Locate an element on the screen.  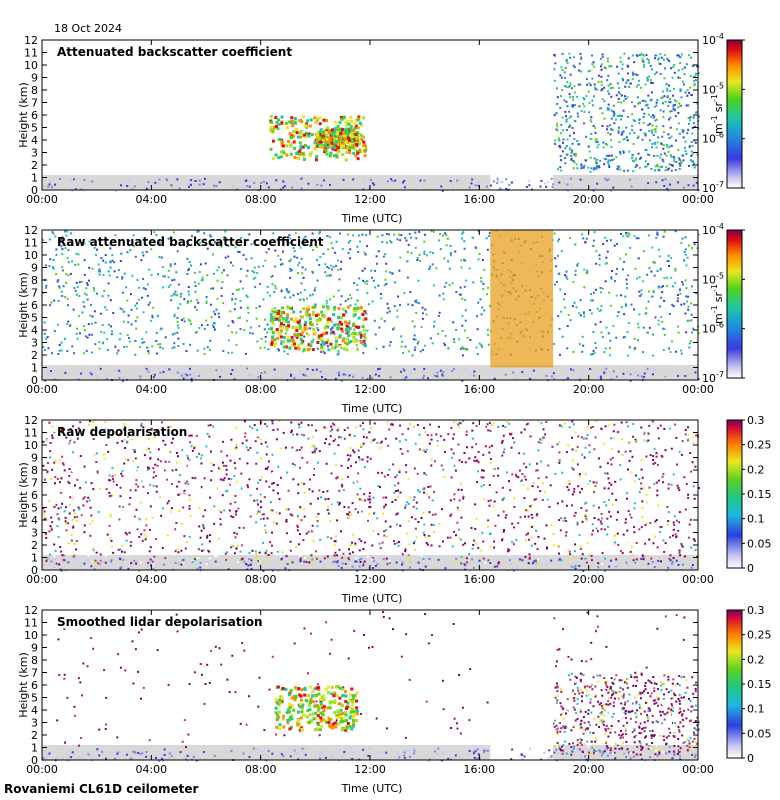
ground-clutter-band is located at coordinates (370, 562).